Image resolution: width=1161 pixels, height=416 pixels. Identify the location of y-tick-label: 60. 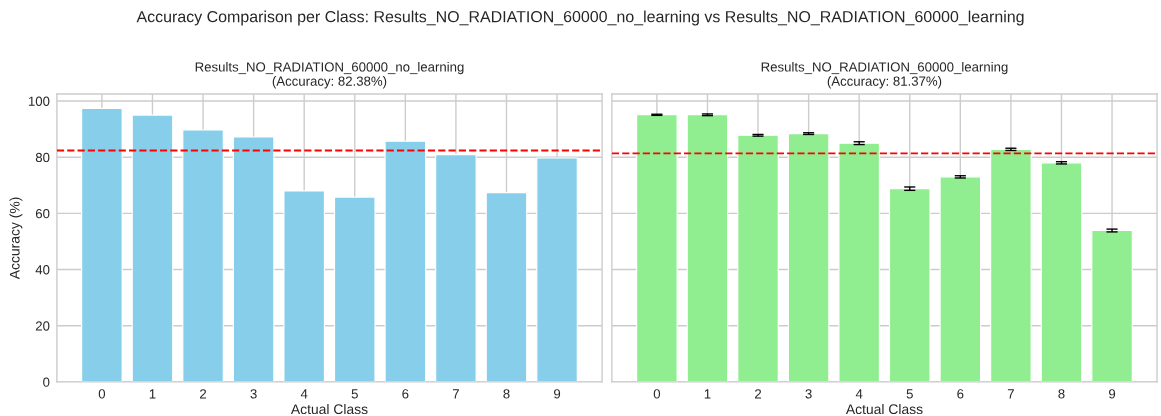
(42, 213).